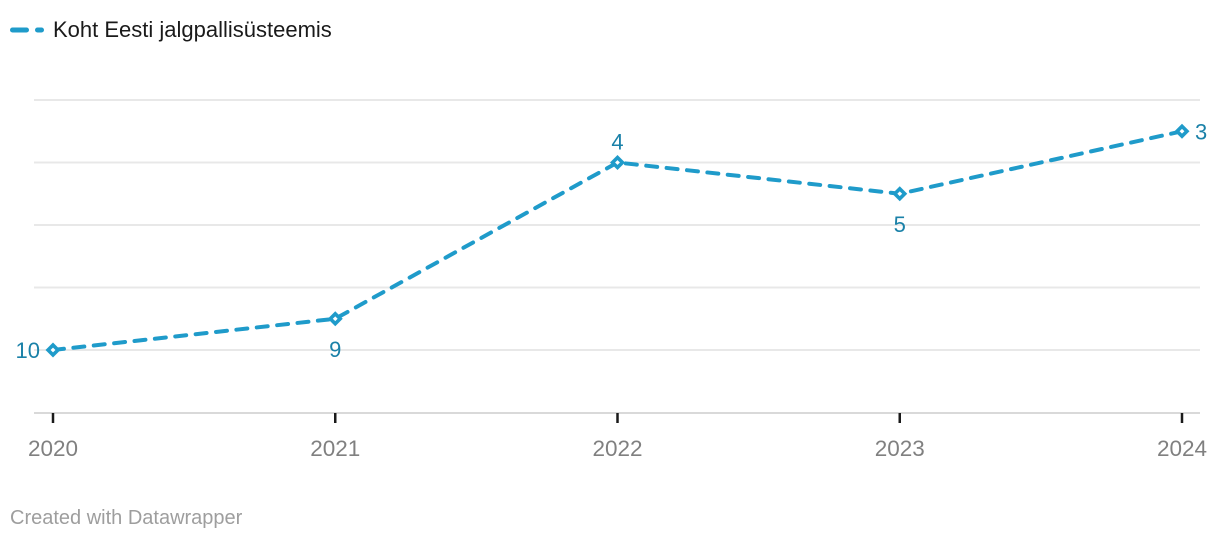 The image size is (1220, 540). I want to click on x-tick-label: 2024, so click(1182, 448).